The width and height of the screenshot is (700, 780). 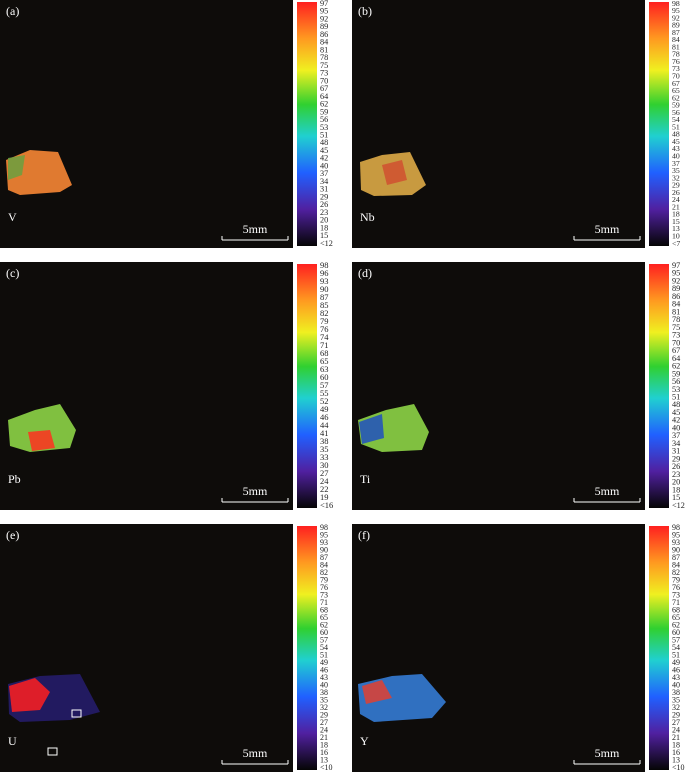 I want to click on colorbar-label: 40, so click(x=676, y=427).